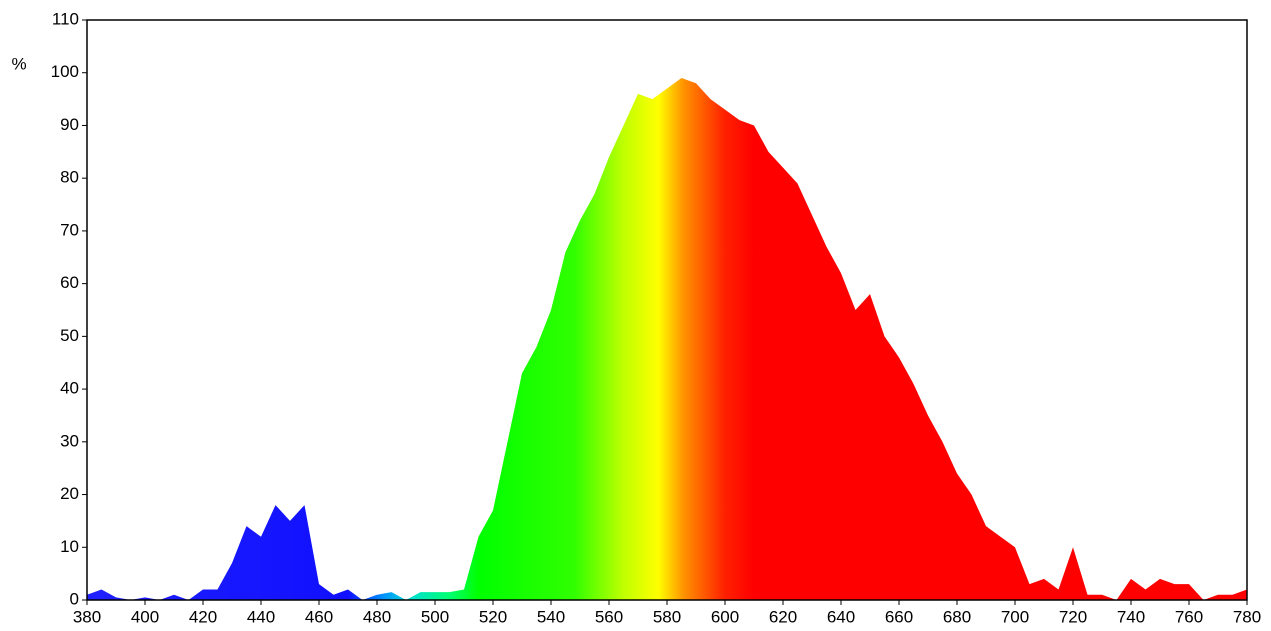 This screenshot has width=1271, height=631. Describe the element at coordinates (69, 124) in the screenshot. I see `y-tick-label: 90` at that location.